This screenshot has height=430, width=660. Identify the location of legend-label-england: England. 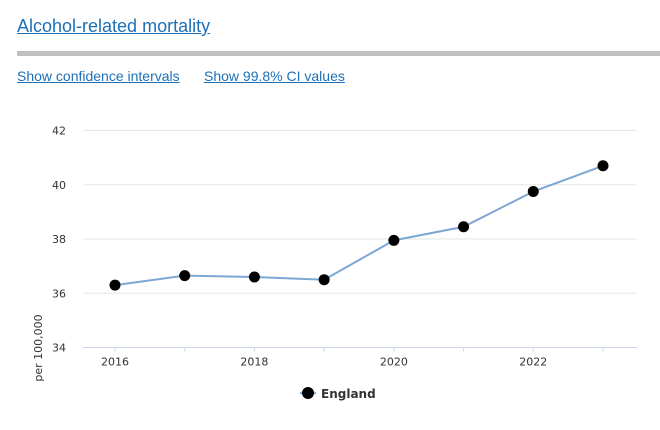
(348, 394).